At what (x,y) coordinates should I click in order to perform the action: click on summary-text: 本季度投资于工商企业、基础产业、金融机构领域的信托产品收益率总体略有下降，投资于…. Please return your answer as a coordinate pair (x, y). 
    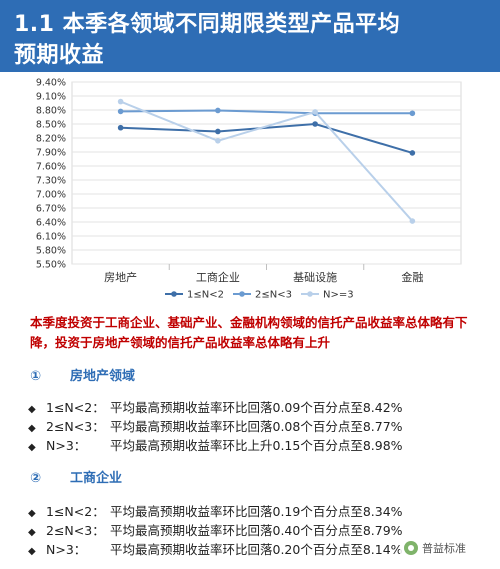
    Looking at the image, I should click on (249, 332).